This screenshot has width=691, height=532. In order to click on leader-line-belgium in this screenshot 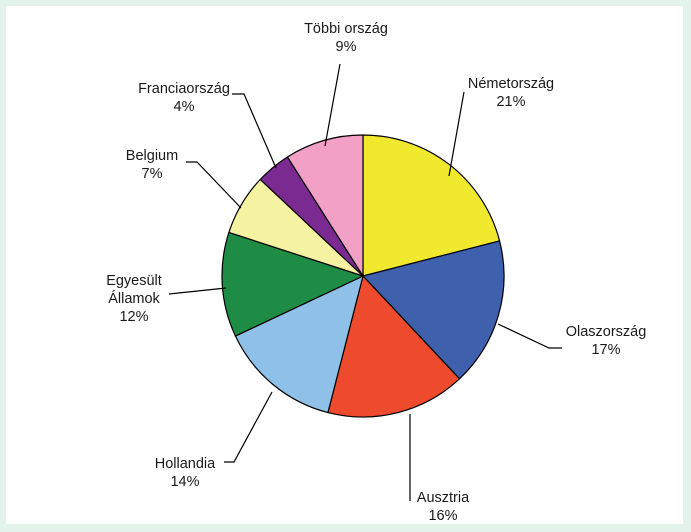, I will do `click(214, 185)`.